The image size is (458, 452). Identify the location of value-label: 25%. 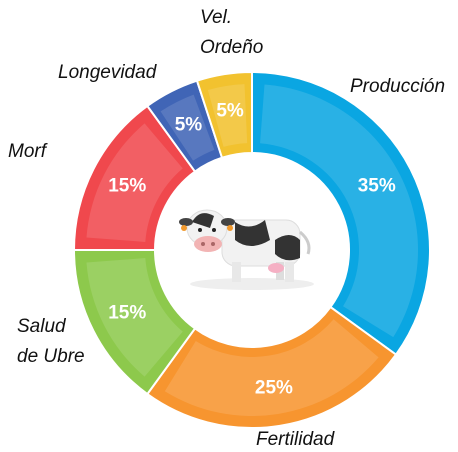
(274, 387).